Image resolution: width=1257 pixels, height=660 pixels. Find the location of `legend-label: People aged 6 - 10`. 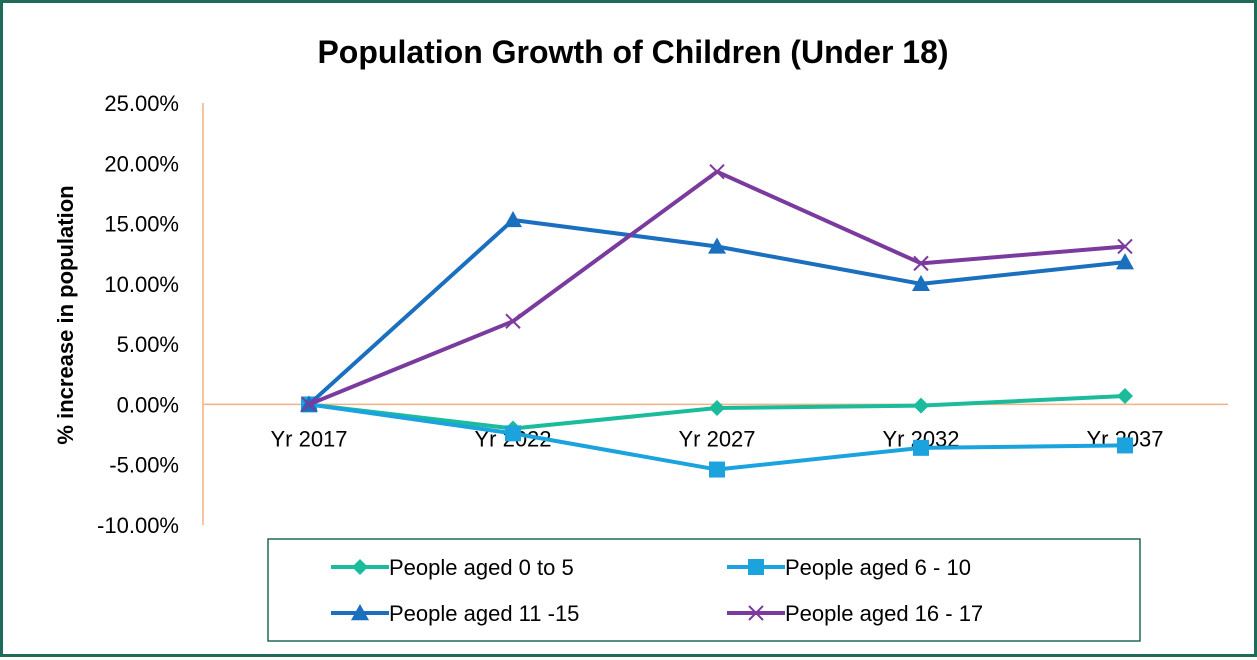

legend-label: People aged 6 - 10 is located at coordinates (878, 567).